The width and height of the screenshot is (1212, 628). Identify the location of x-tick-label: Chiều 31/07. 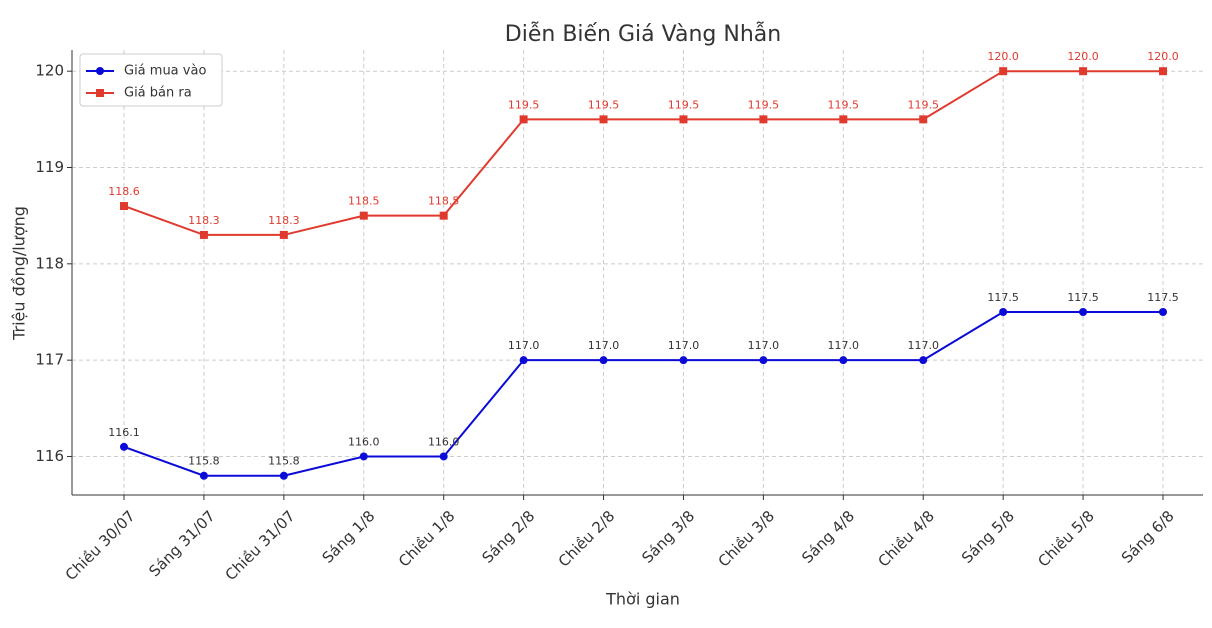
(260, 545).